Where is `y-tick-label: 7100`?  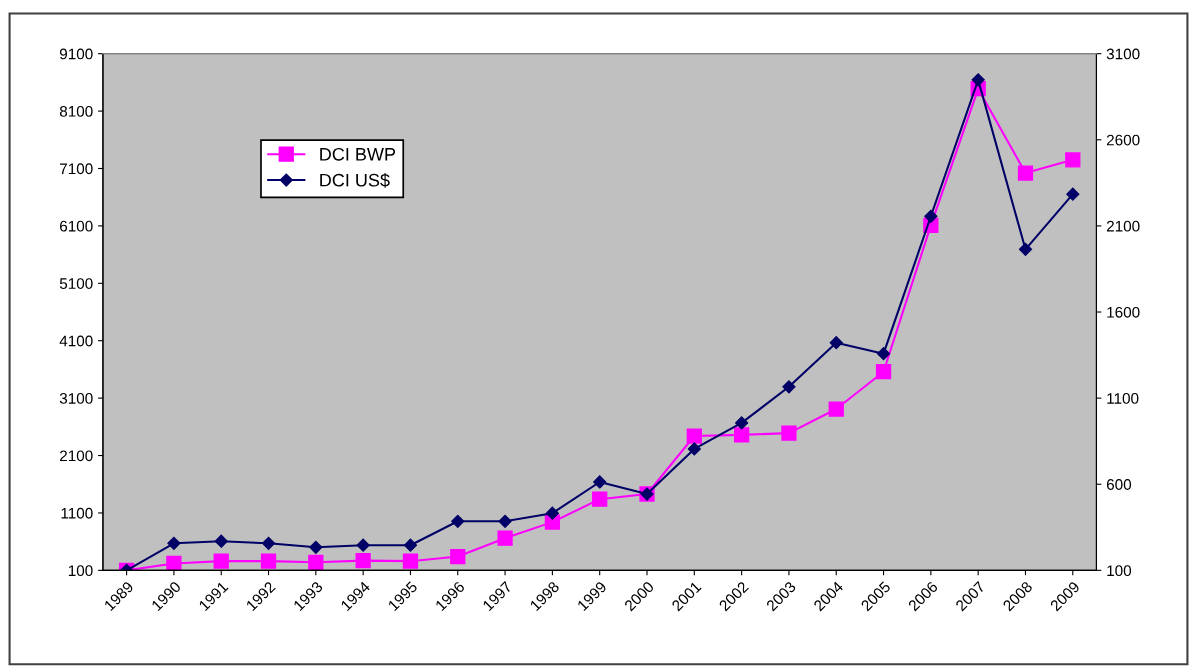
y-tick-label: 7100 is located at coordinates (76, 169).